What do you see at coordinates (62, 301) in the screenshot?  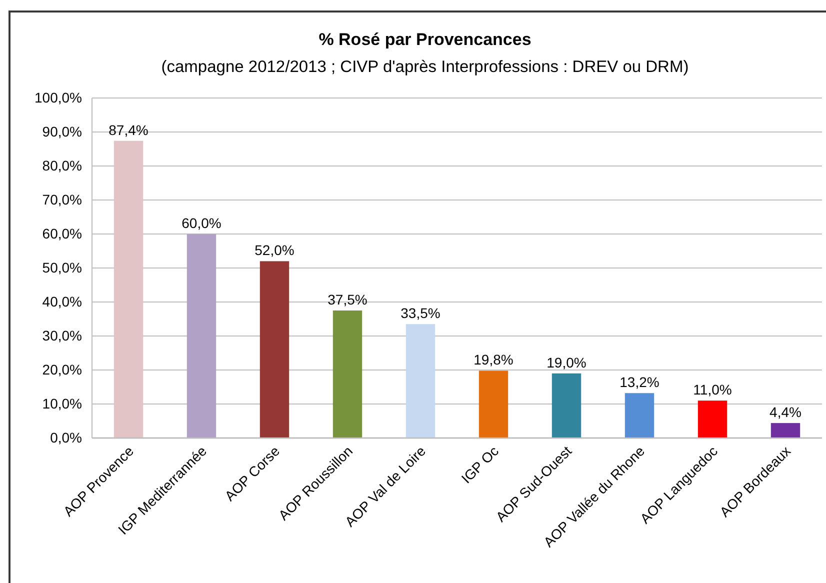 I see `y-tick-label: 40,0%` at bounding box center [62, 301].